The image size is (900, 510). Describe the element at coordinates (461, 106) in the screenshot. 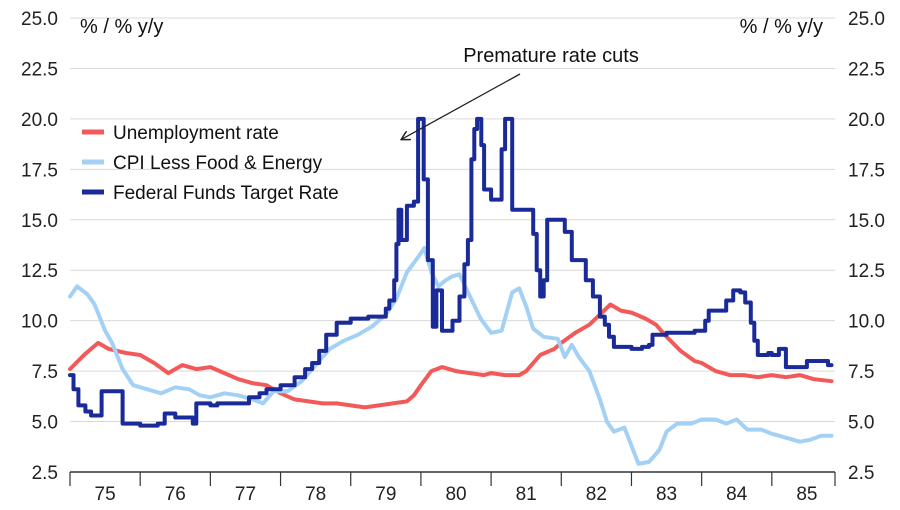

I see `annotation-arrow` at that location.